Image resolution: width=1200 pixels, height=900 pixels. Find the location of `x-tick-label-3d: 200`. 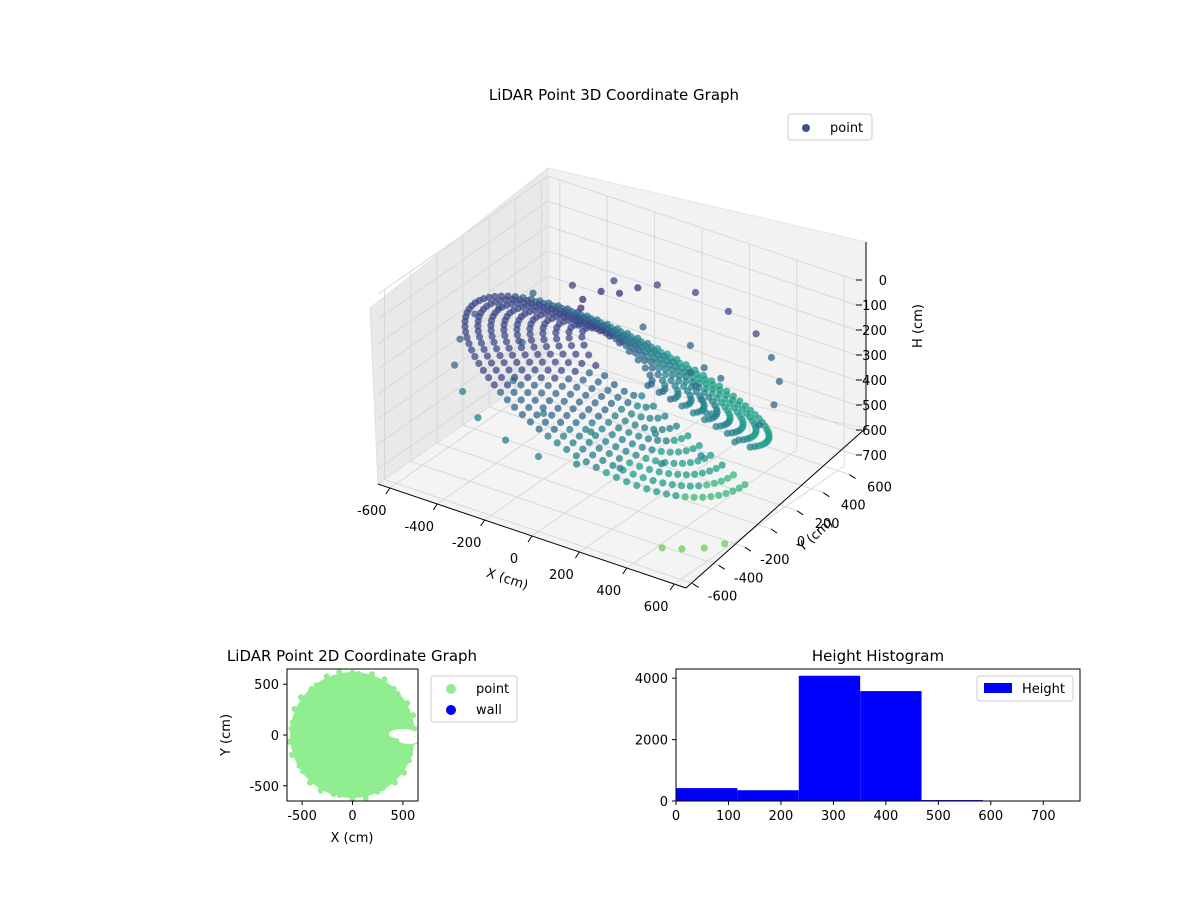

x-tick-label-3d: 200 is located at coordinates (561, 575).